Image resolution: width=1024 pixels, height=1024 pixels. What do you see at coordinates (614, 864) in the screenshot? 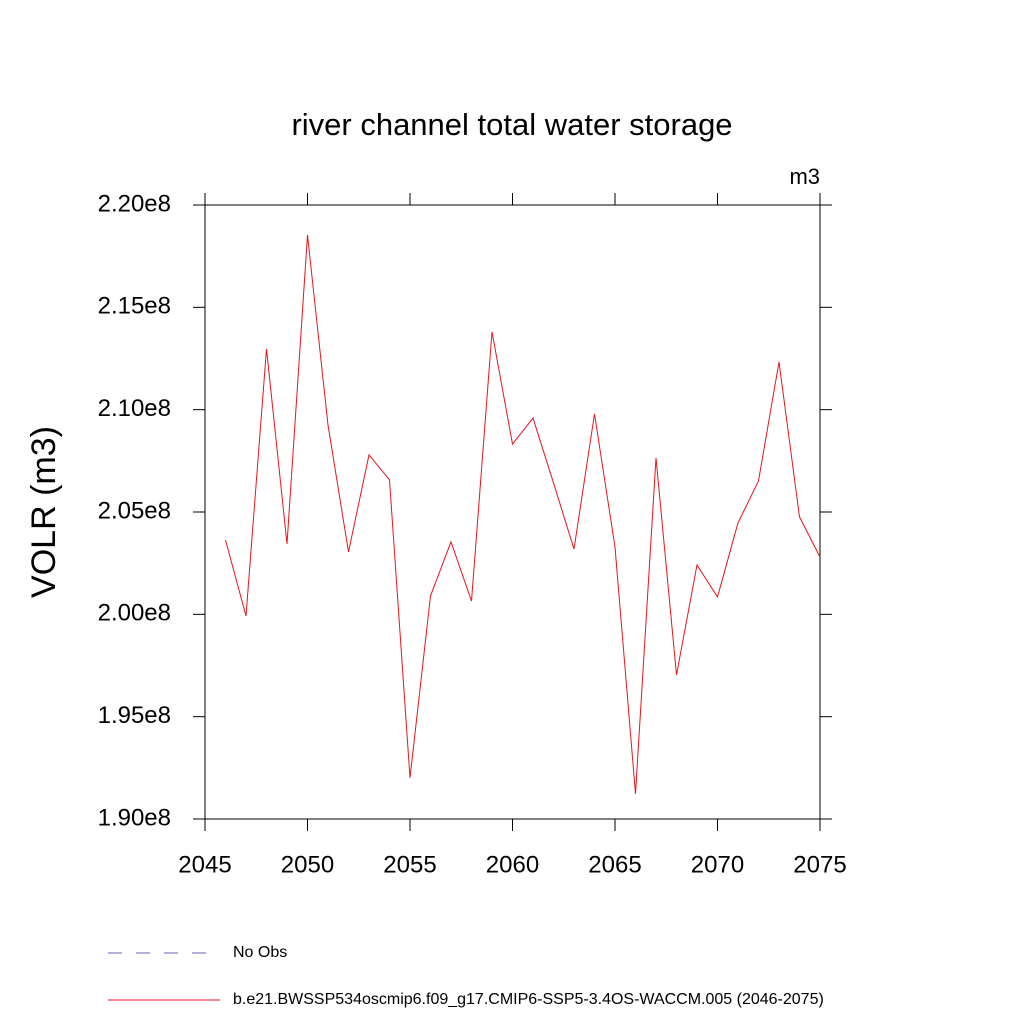
I see `x-tick-label: 2065` at bounding box center [614, 864].